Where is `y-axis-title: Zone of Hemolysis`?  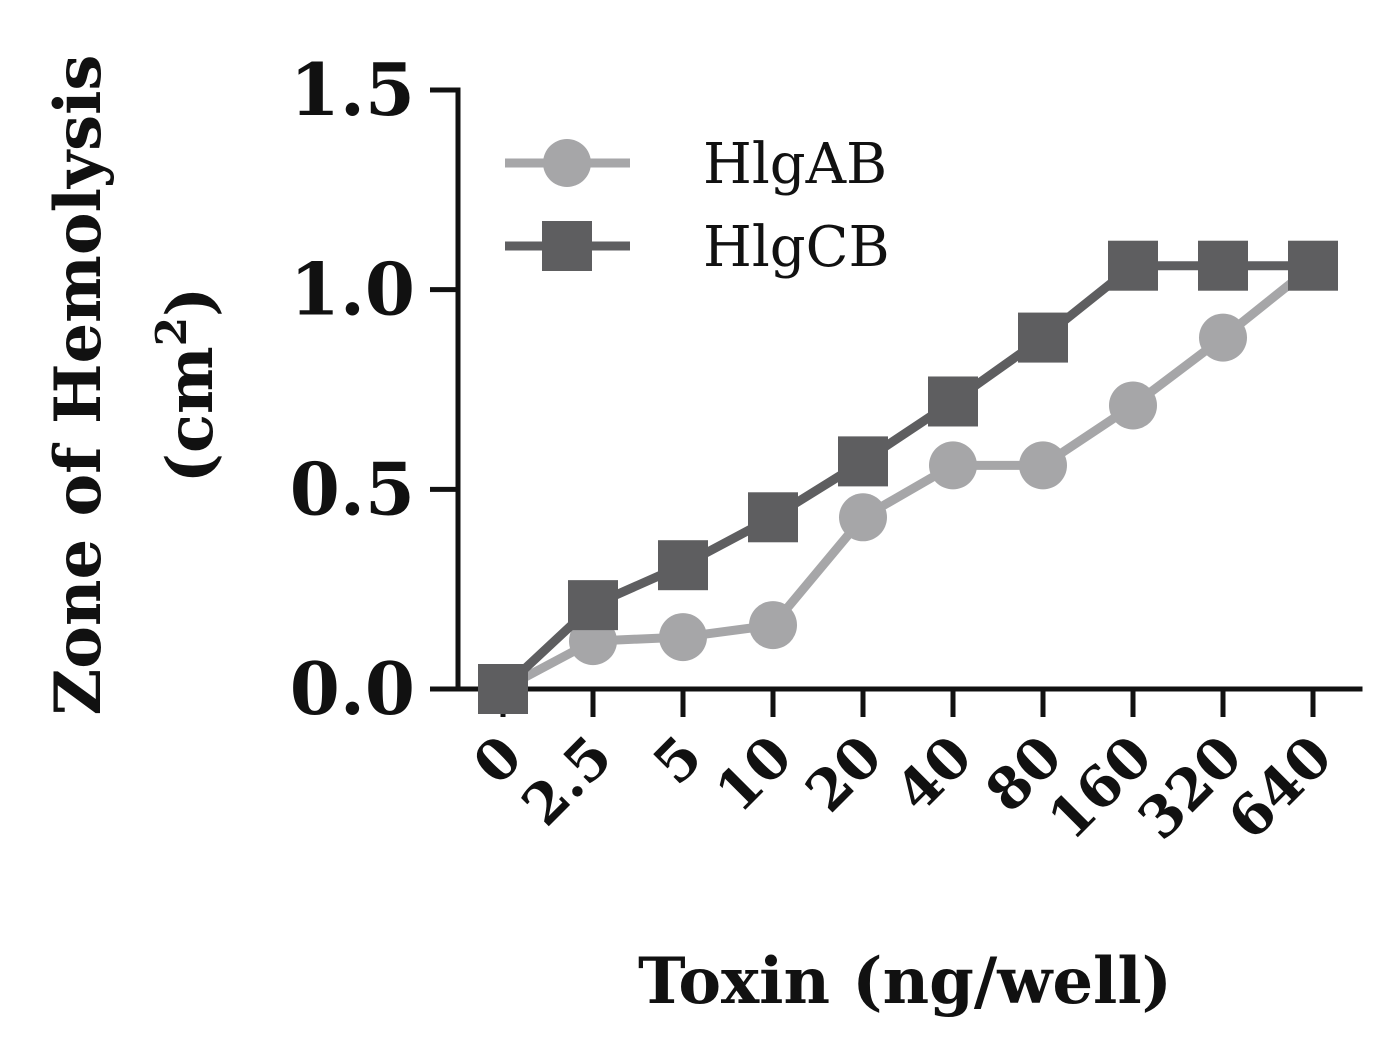 y-axis-title: Zone of Hemolysis is located at coordinates (78, 385).